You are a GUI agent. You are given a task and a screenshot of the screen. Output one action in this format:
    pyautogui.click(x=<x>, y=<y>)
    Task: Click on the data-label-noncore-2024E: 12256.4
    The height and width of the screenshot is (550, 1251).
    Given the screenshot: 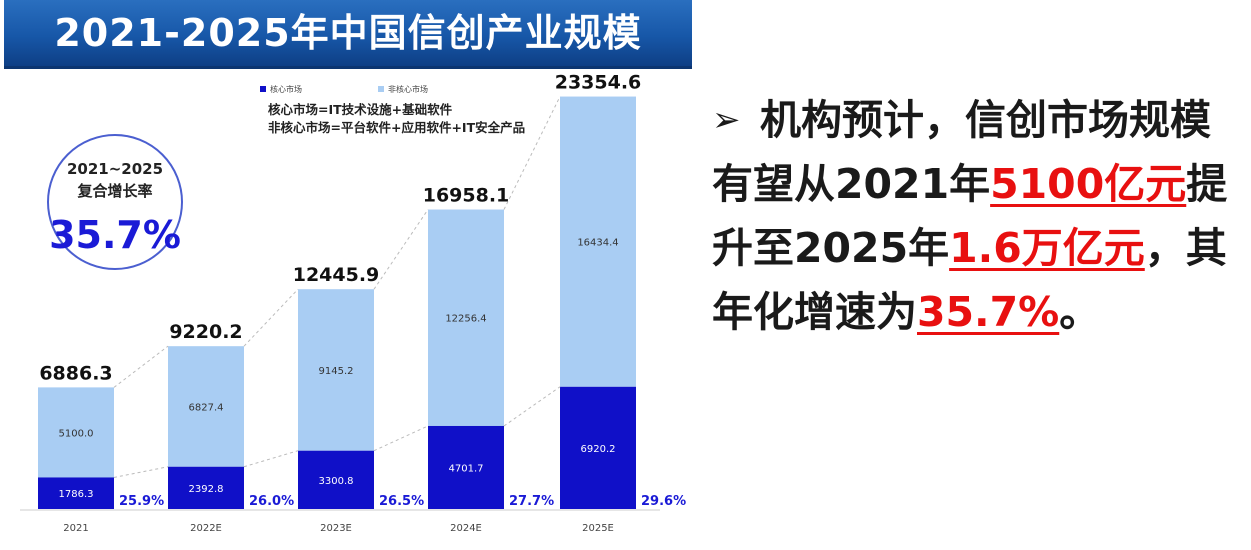 What is the action you would take?
    pyautogui.click(x=465, y=319)
    